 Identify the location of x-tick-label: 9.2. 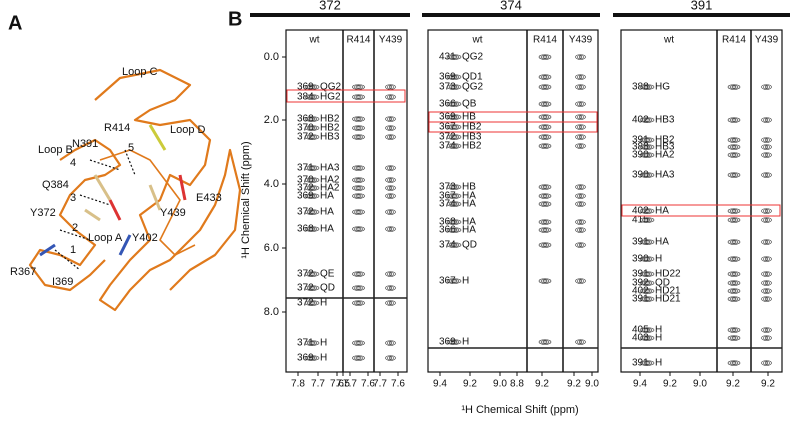
(733, 384).